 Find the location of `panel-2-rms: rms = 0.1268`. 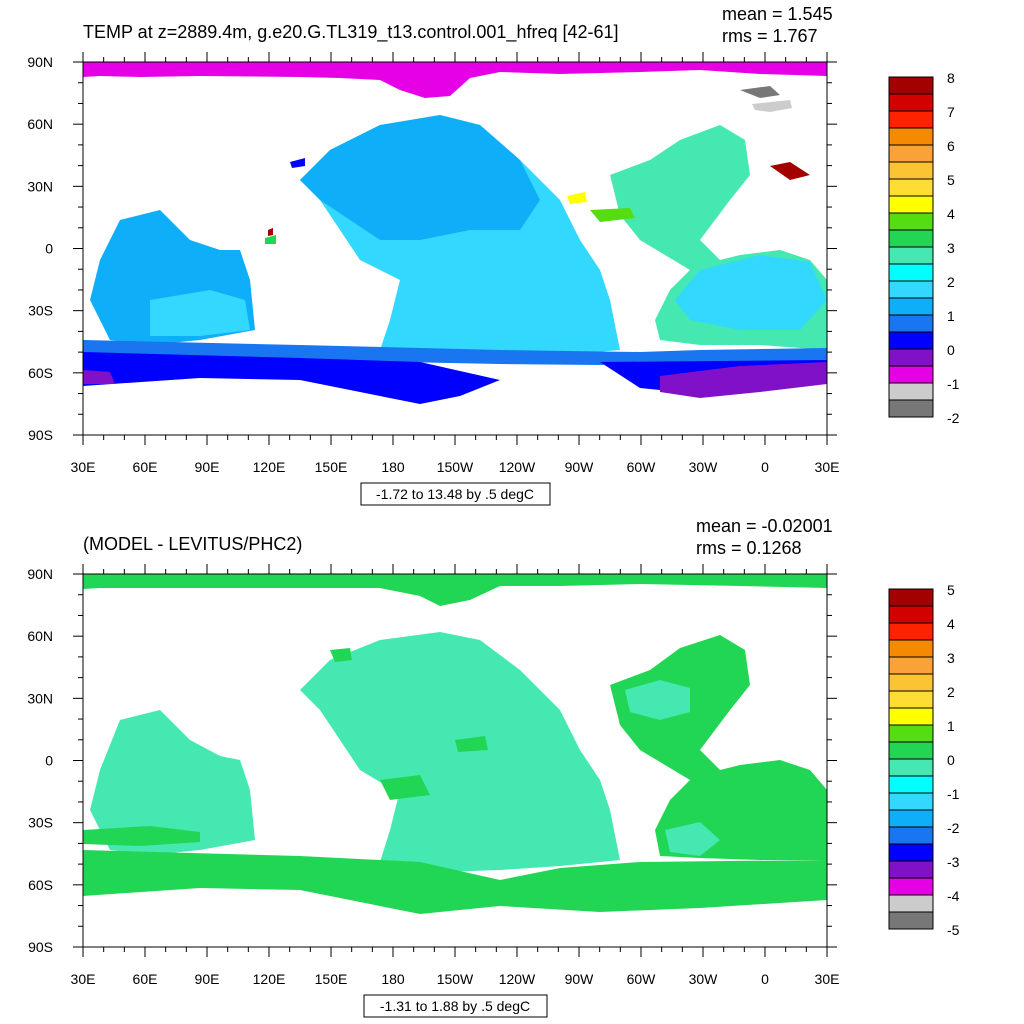

panel-2-rms: rms = 0.1268 is located at coordinates (749, 548).